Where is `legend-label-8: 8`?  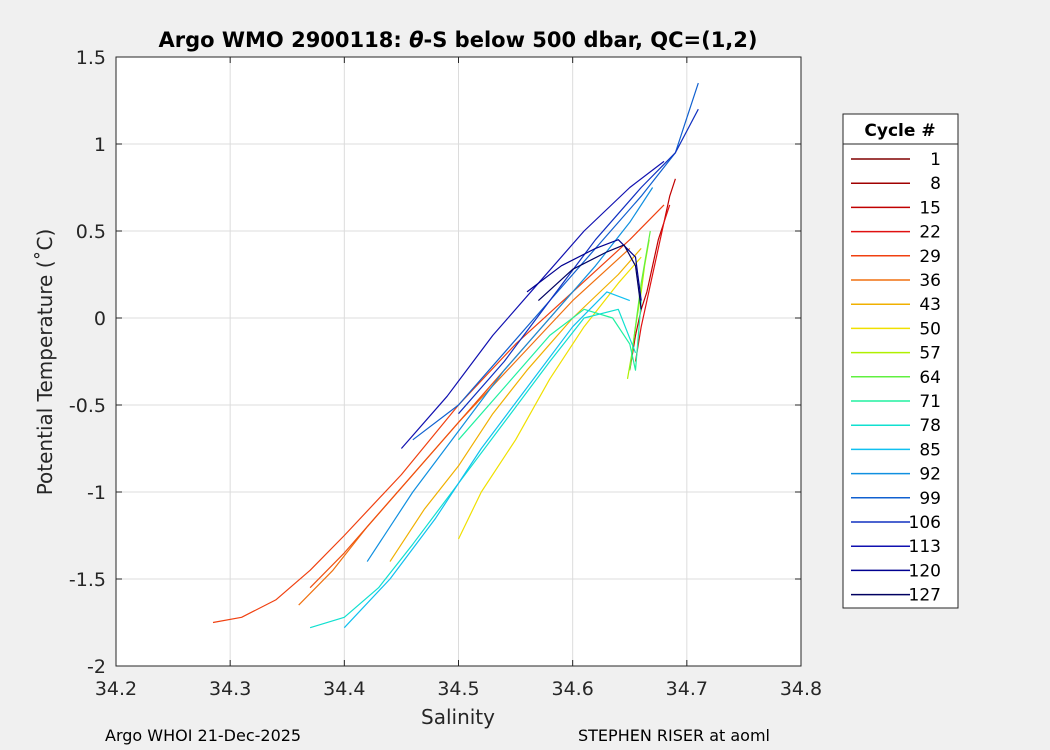 legend-label-8: 8 is located at coordinates (935, 184).